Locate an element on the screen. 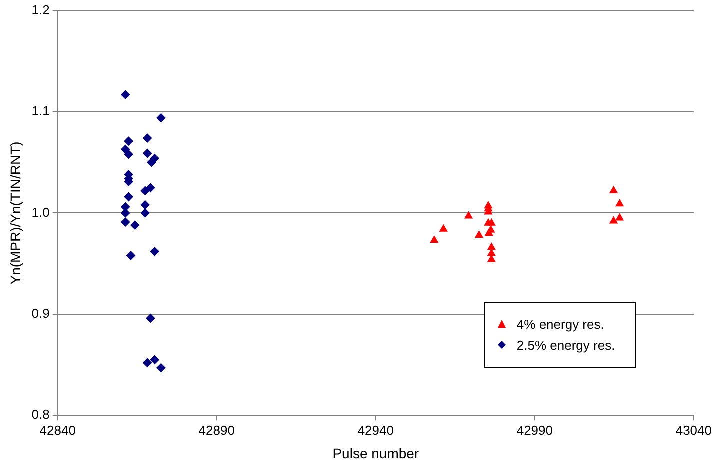 The height and width of the screenshot is (471, 715). x-axis-title: Pulse number is located at coordinates (376, 453).